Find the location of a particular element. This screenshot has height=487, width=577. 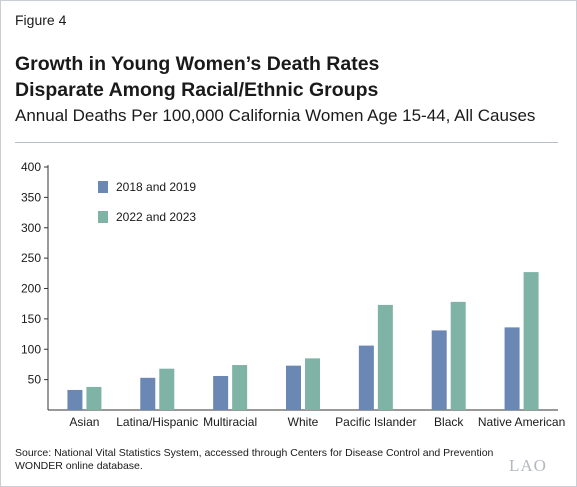

y-tick-label: 50 is located at coordinates (35, 380).